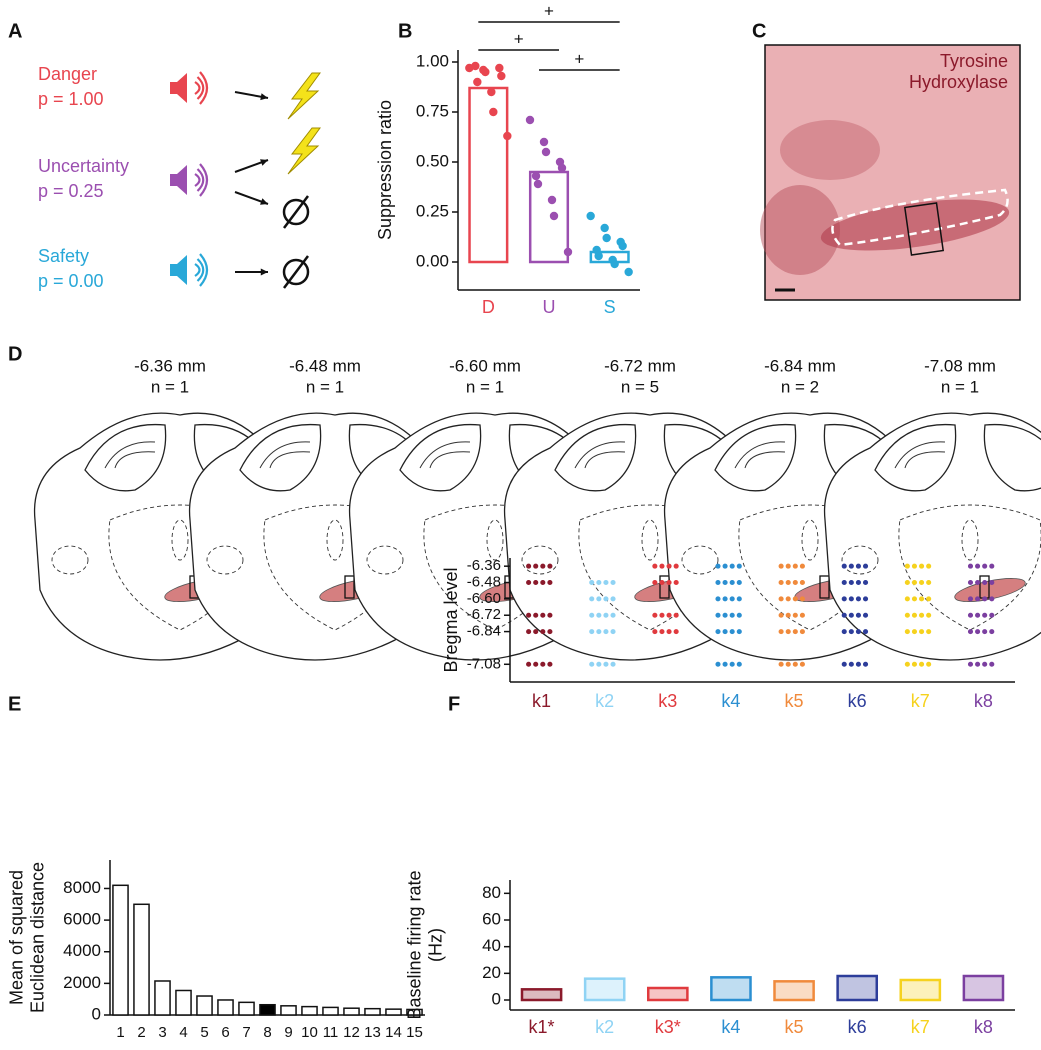 Image resolution: width=1041 pixels, height=1050 pixels. I want to click on x-tick-label: 8, so click(267, 1032).